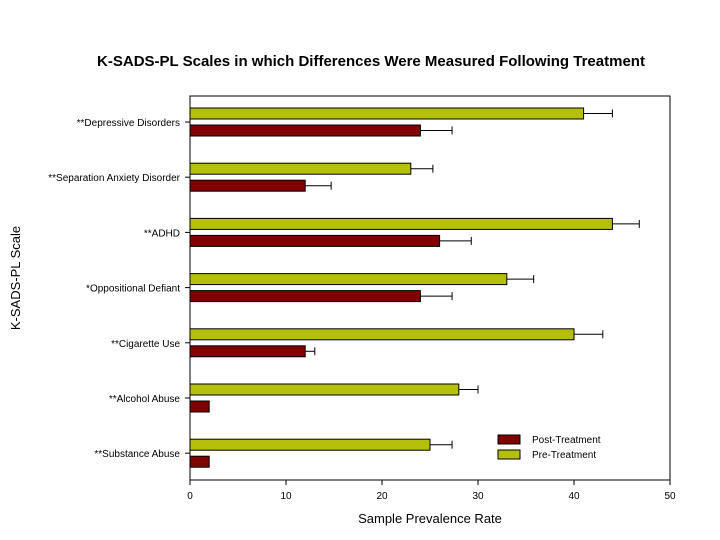 The height and width of the screenshot is (540, 720). What do you see at coordinates (114, 178) in the screenshot?
I see `category-label: **Separation Anxiety Disorder` at bounding box center [114, 178].